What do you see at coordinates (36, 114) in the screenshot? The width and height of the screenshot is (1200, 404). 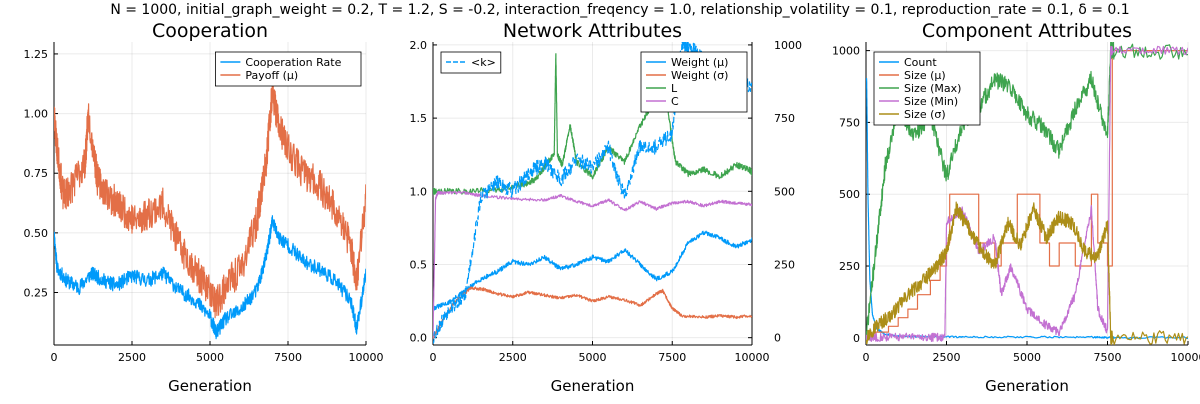 I see `y-tick-label: 1.00` at bounding box center [36, 114].